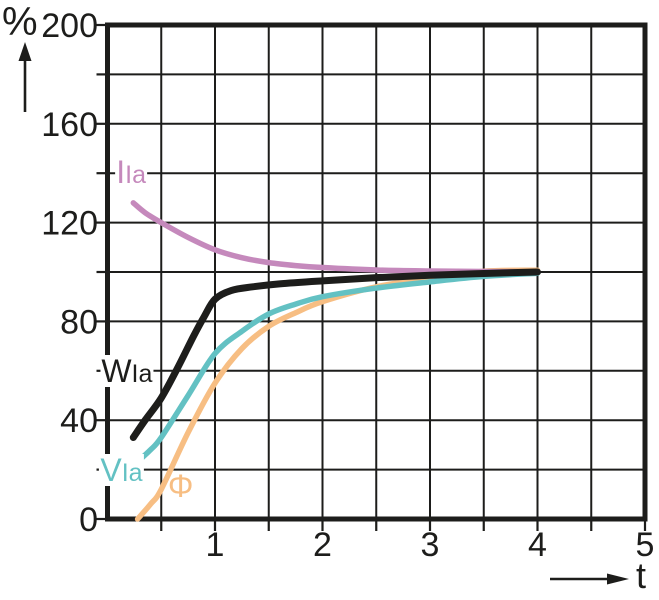 This screenshot has height=600, width=659. Describe the element at coordinates (79, 322) in the screenshot. I see `y-tick-label: 80` at that location.